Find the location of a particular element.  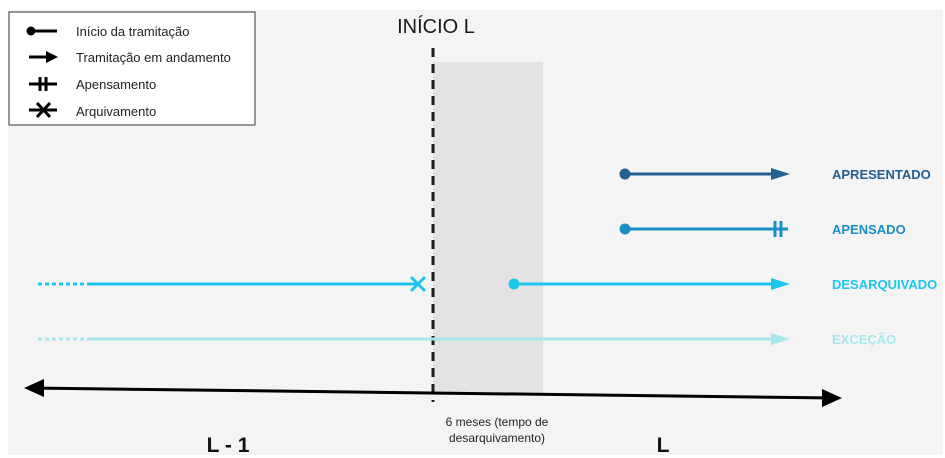

circle-line-icon is located at coordinates (41, 31).